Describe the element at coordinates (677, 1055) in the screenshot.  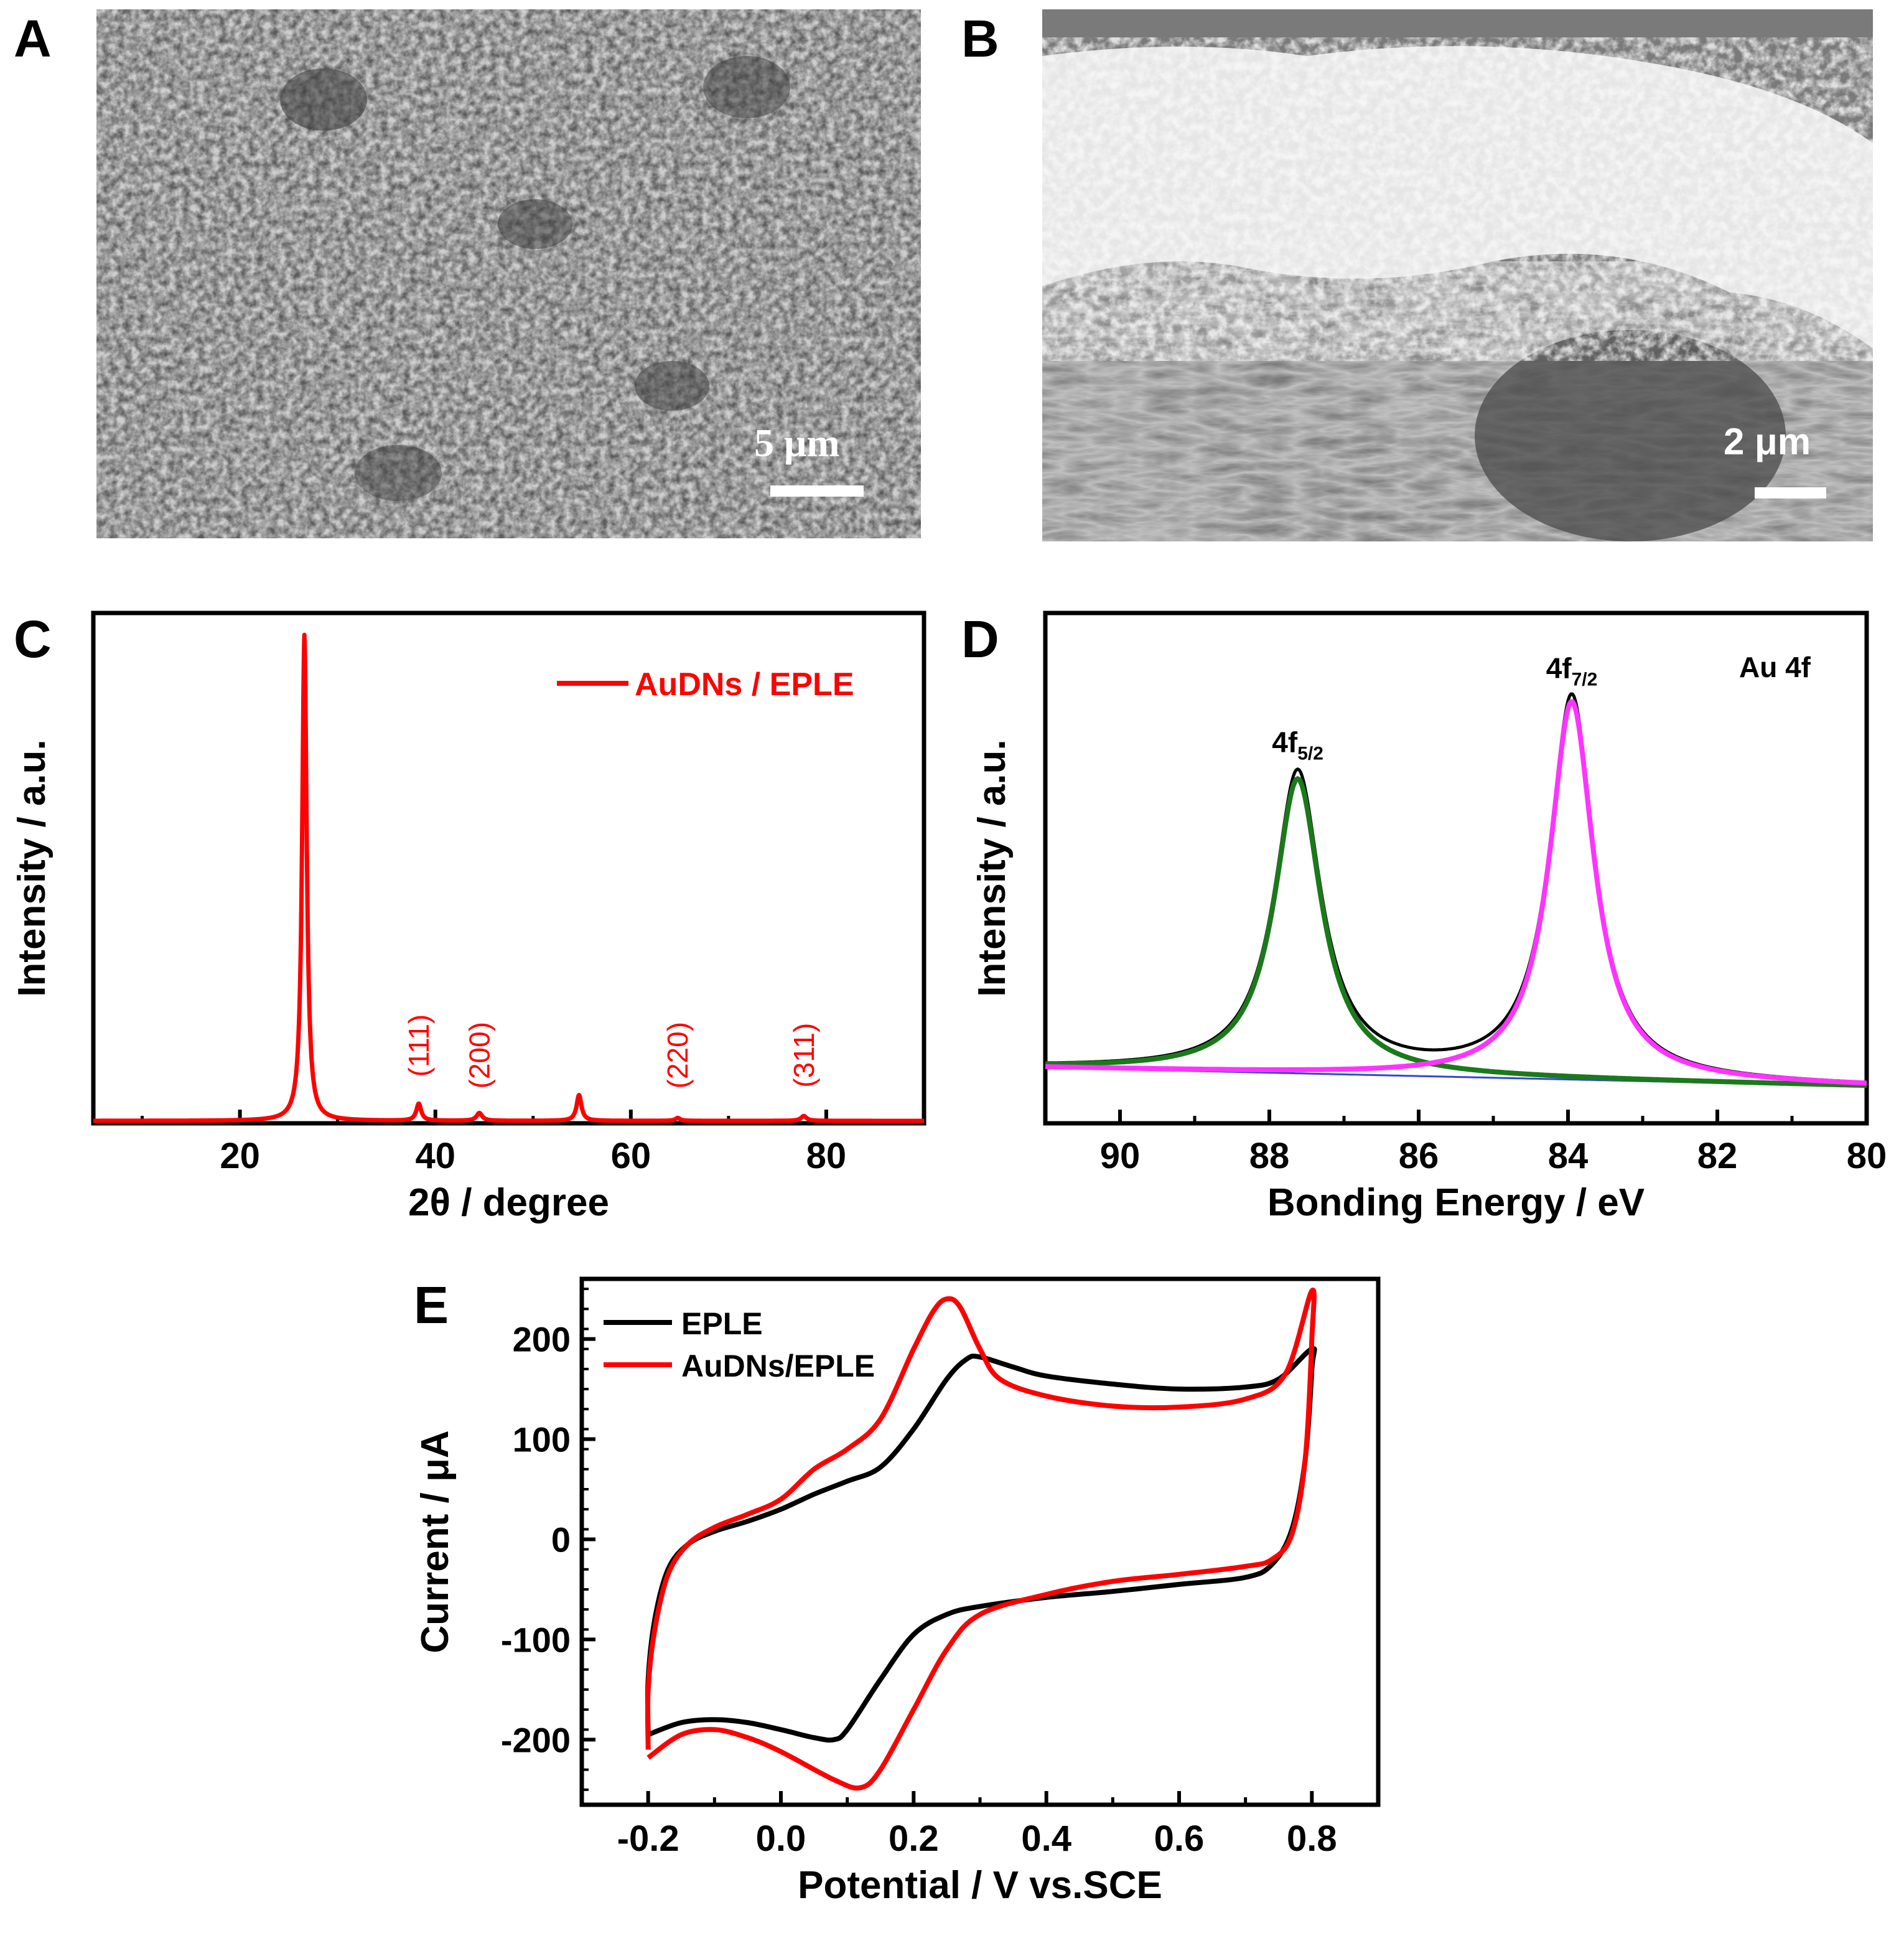
I see `peak-annotation-c: (220)` at that location.